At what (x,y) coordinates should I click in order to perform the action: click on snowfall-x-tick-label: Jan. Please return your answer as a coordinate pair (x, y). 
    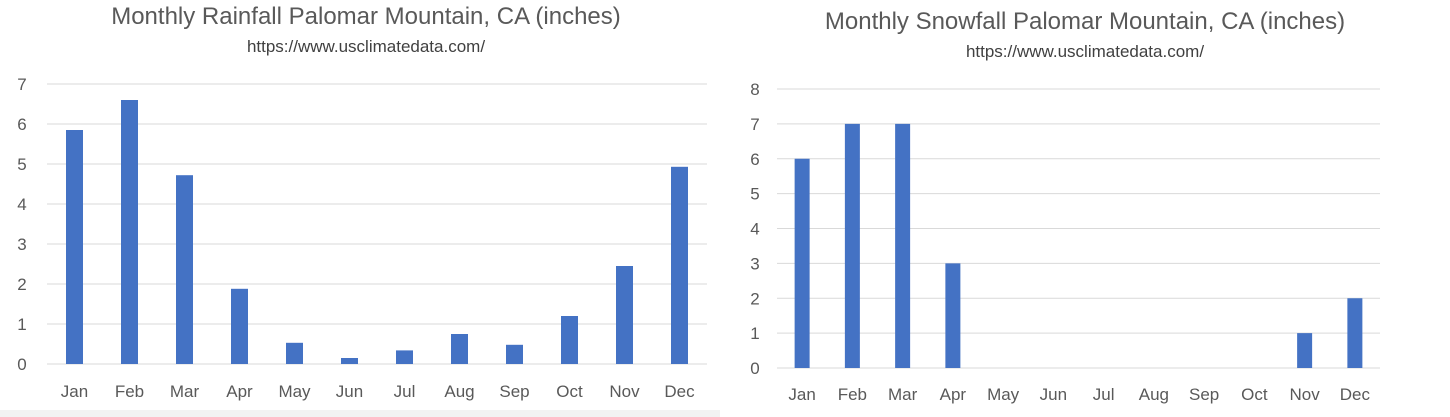
    Looking at the image, I should click on (801, 394).